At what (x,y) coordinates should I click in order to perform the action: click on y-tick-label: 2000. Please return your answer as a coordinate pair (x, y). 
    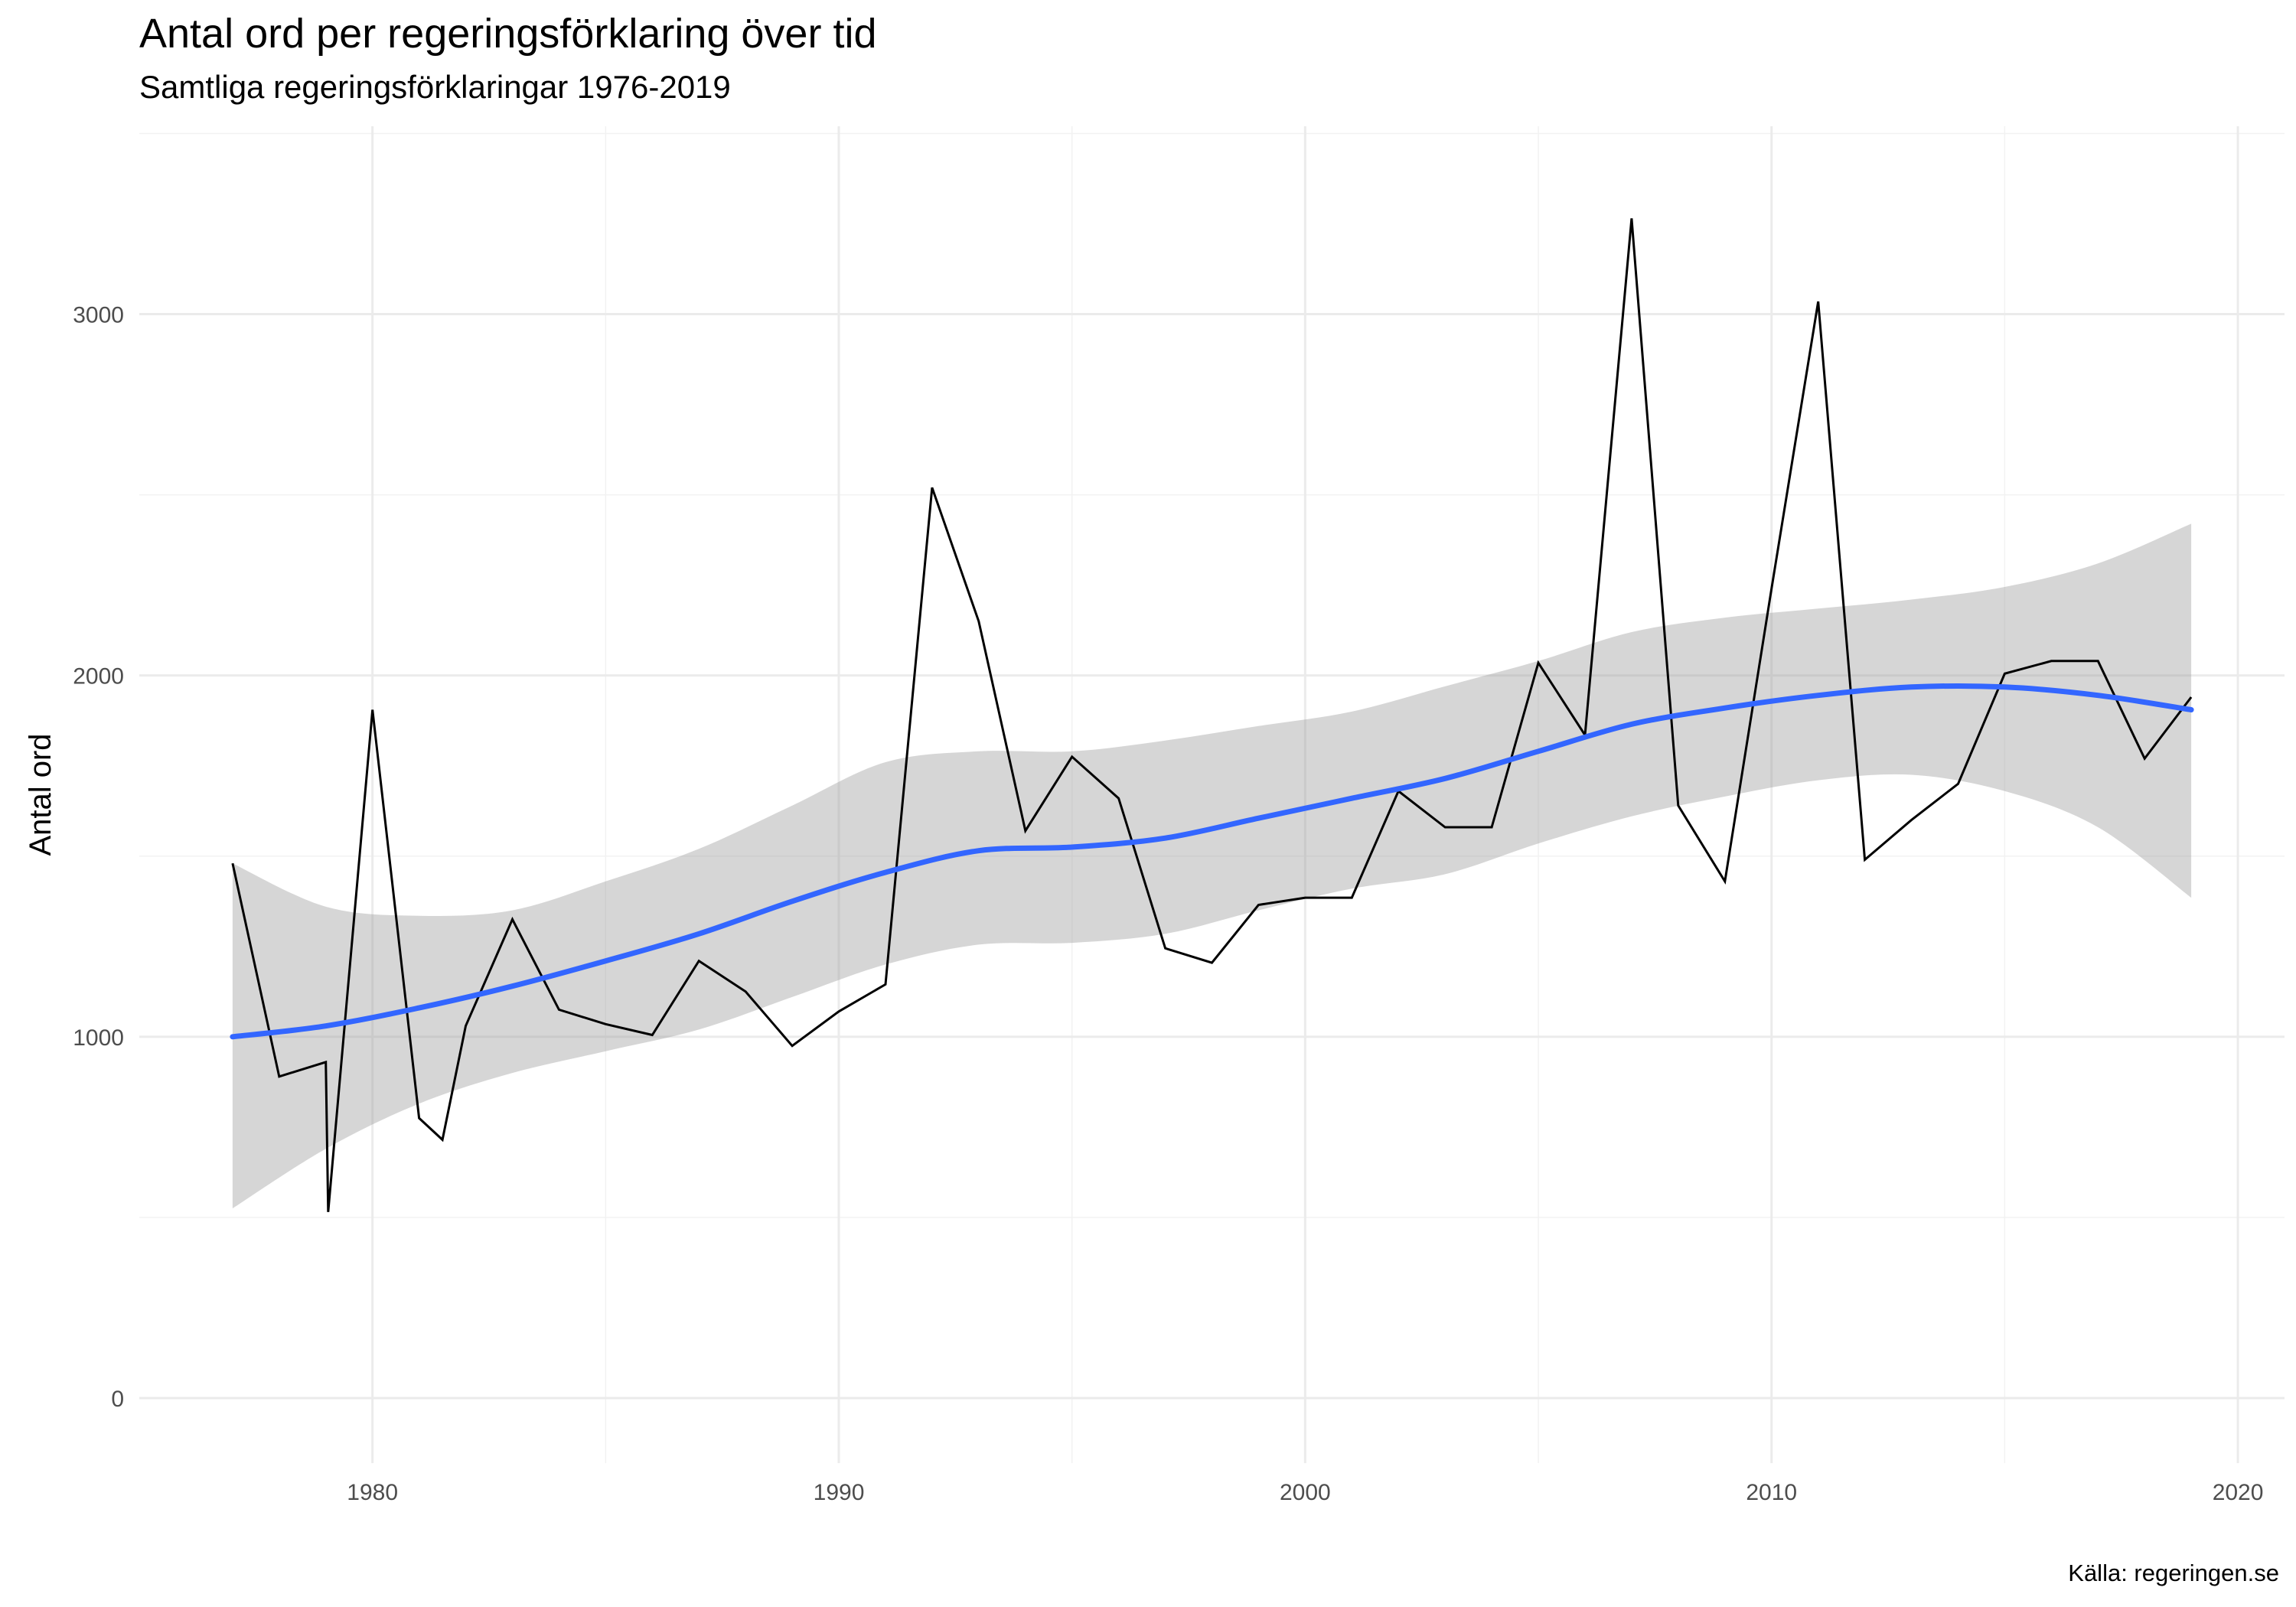
    Looking at the image, I should click on (98, 676).